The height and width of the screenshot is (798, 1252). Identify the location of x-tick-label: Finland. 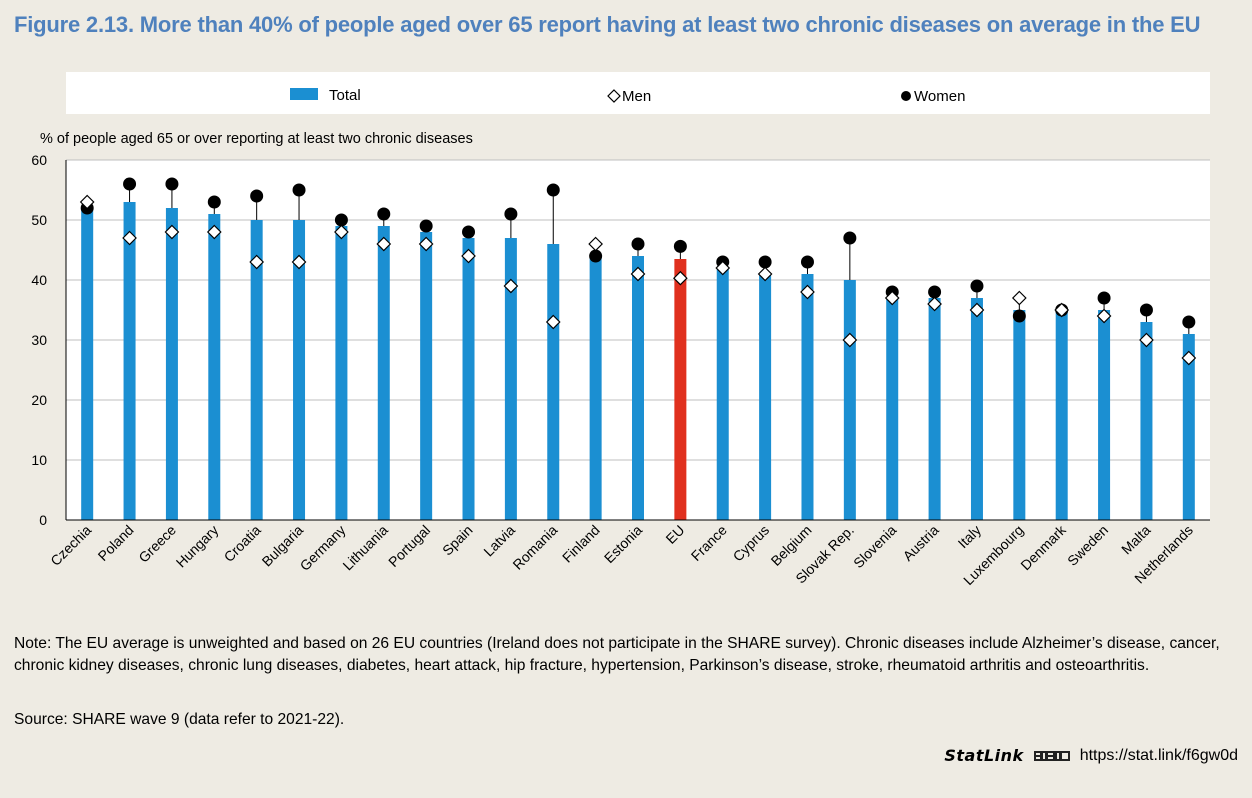
(581, 544).